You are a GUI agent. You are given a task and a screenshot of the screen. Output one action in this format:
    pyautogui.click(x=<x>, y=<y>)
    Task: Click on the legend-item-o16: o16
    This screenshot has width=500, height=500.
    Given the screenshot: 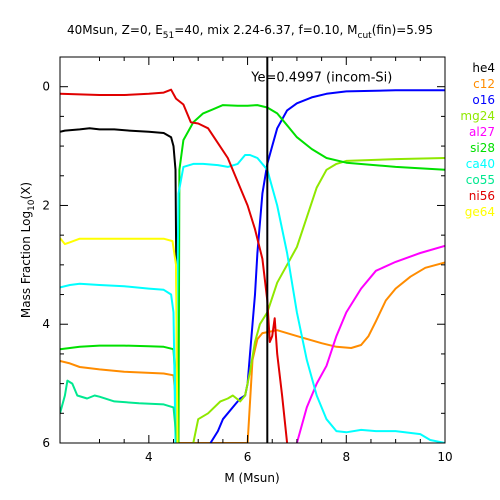 What is the action you would take?
    pyautogui.click(x=483, y=100)
    